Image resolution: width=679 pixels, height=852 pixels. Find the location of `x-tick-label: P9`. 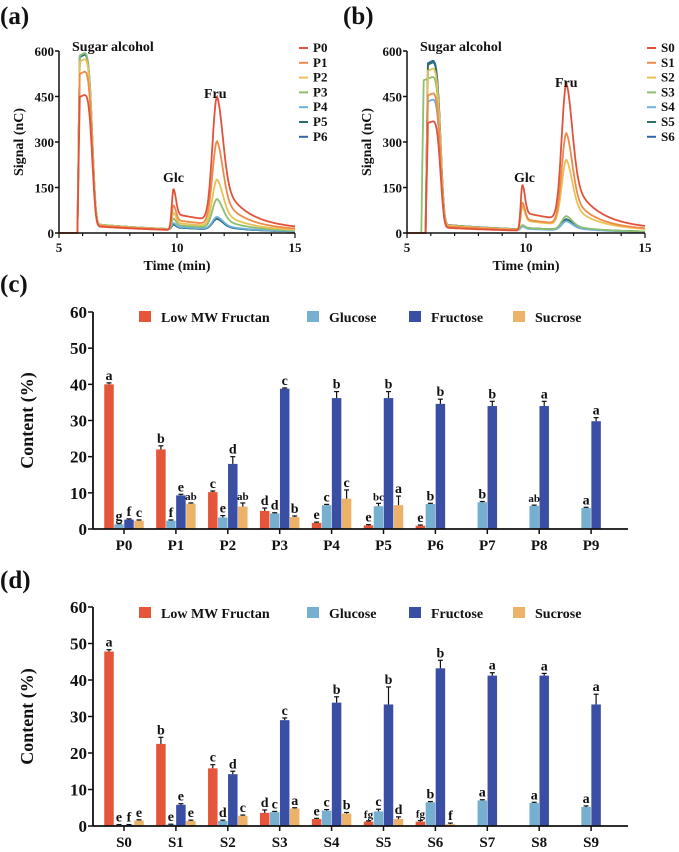

x-tick-label: P9 is located at coordinates (591, 546).